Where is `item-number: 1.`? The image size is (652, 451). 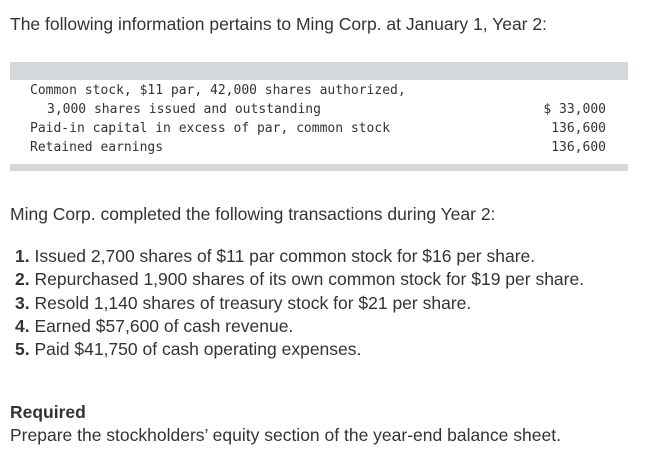
item-number: 1. is located at coordinates (22, 256).